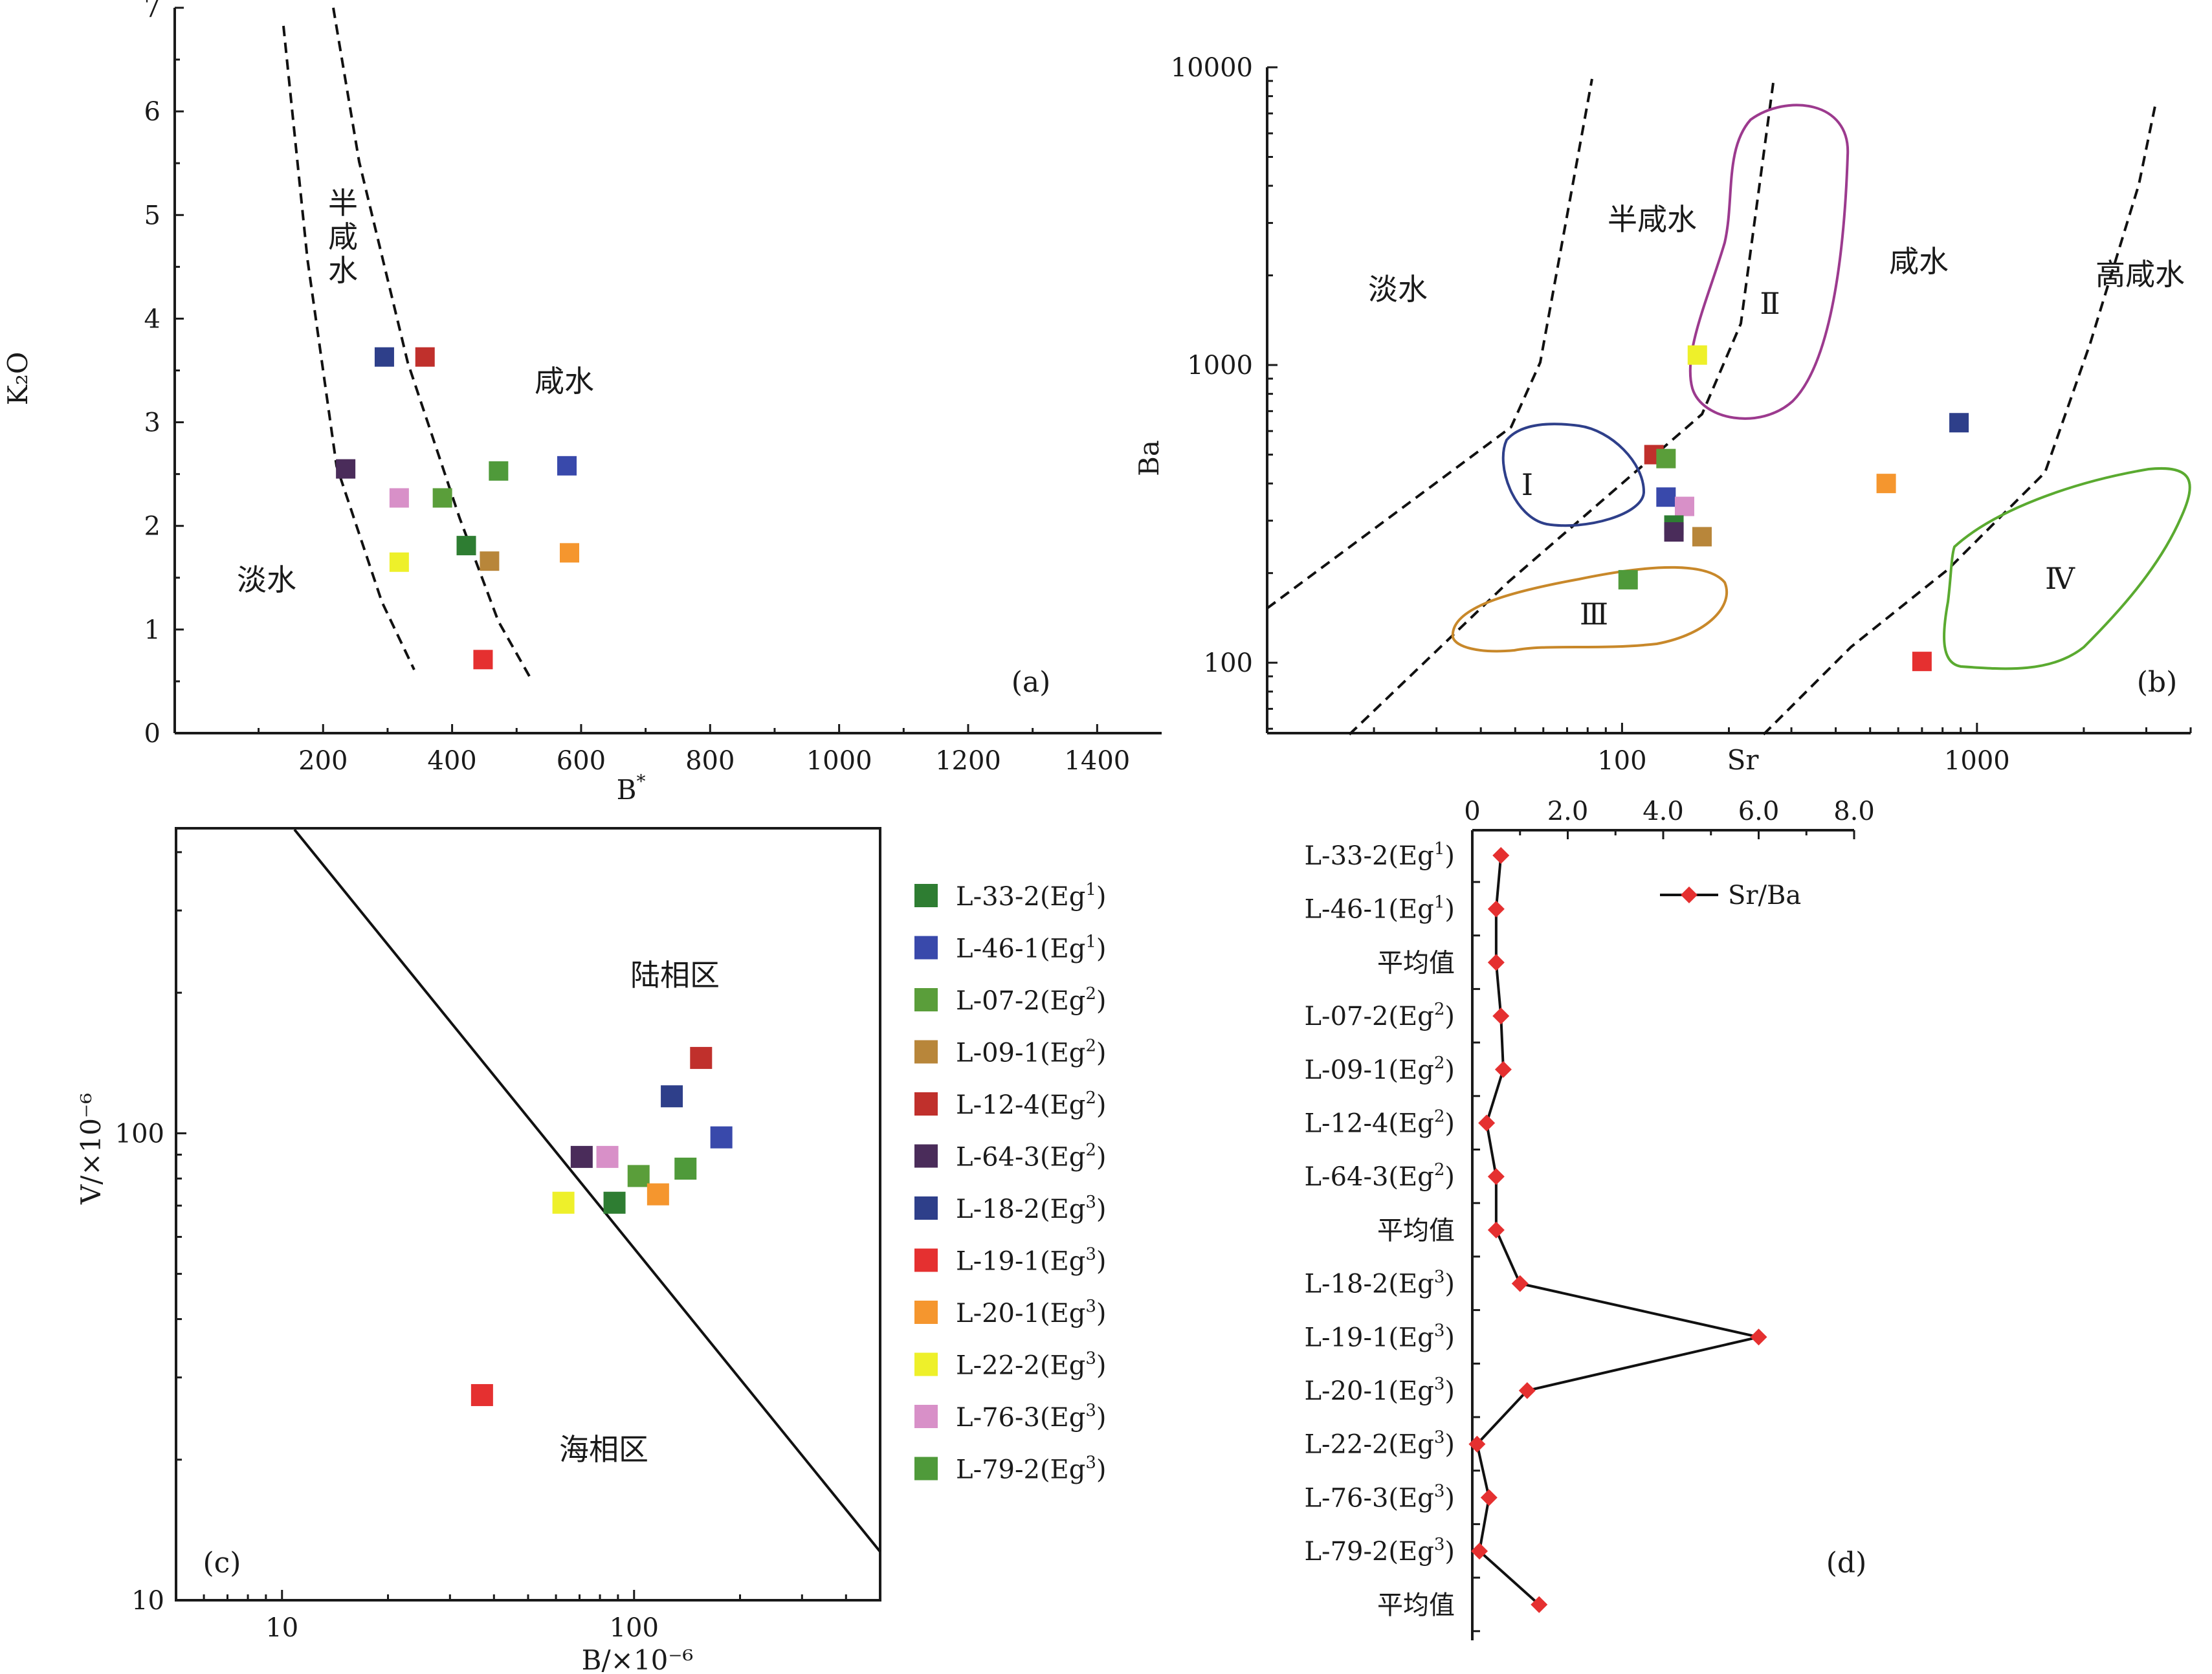 This screenshot has width=2212, height=1674. What do you see at coordinates (1368, 910) in the screenshot?
I see `category-label-d-base: L-46-1(Eg` at bounding box center [1368, 910].